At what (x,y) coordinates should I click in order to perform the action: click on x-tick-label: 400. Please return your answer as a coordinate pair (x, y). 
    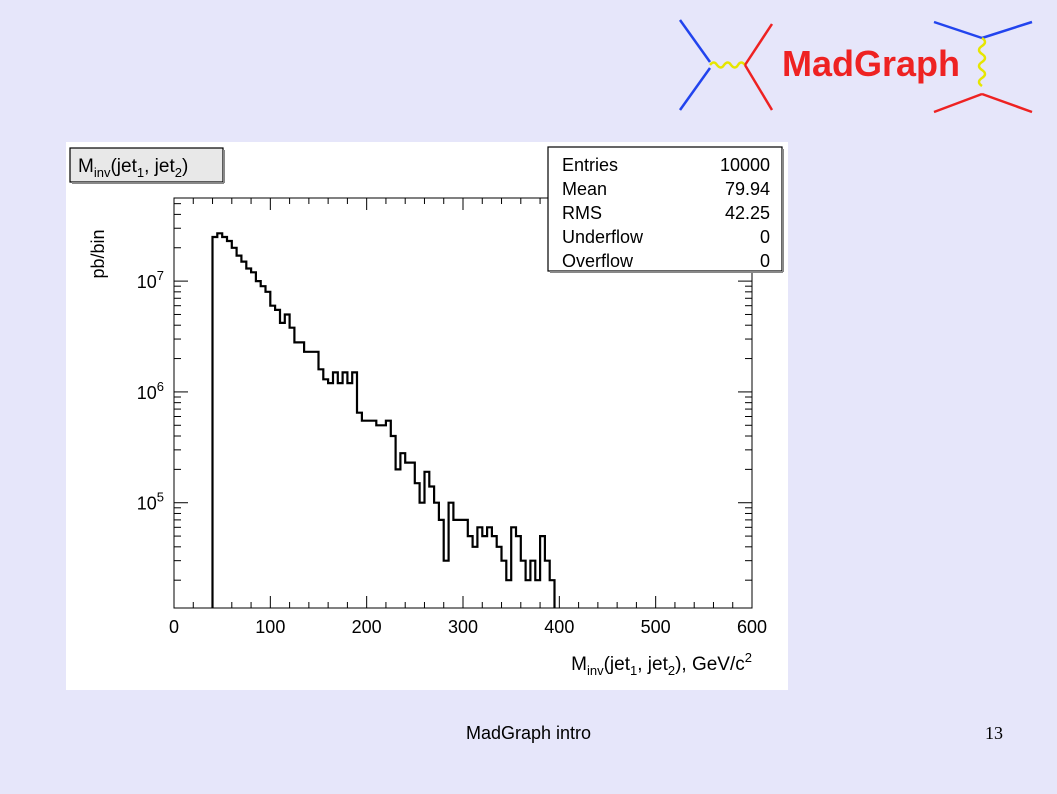
    Looking at the image, I should click on (559, 627).